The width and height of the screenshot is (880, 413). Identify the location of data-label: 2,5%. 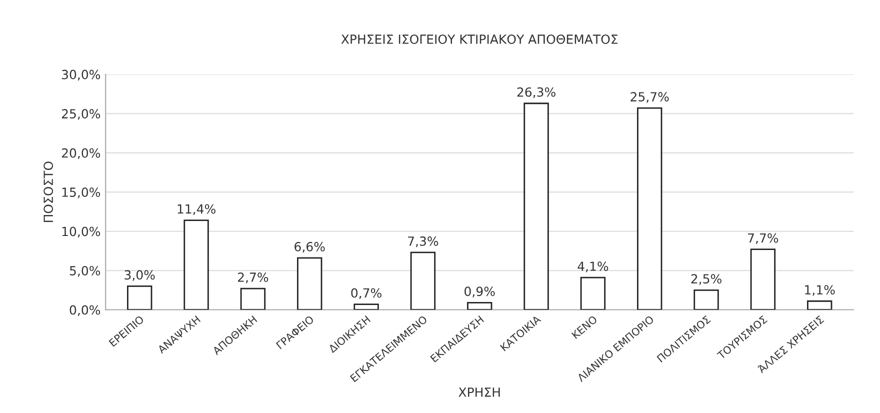
(706, 279).